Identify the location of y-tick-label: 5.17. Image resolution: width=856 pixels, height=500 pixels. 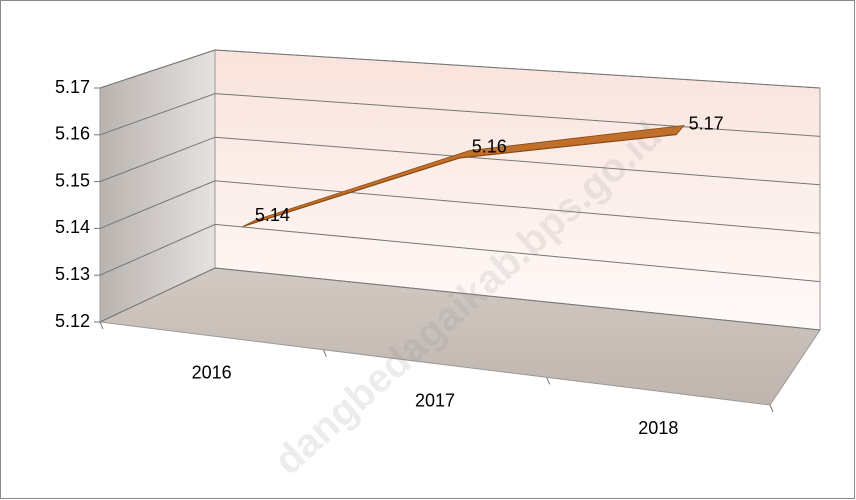
(72, 87).